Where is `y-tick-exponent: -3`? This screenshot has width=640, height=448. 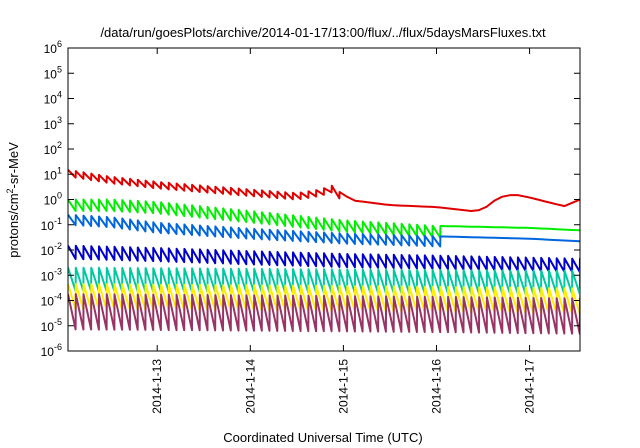
y-tick-exponent: -3 is located at coordinates (58, 271).